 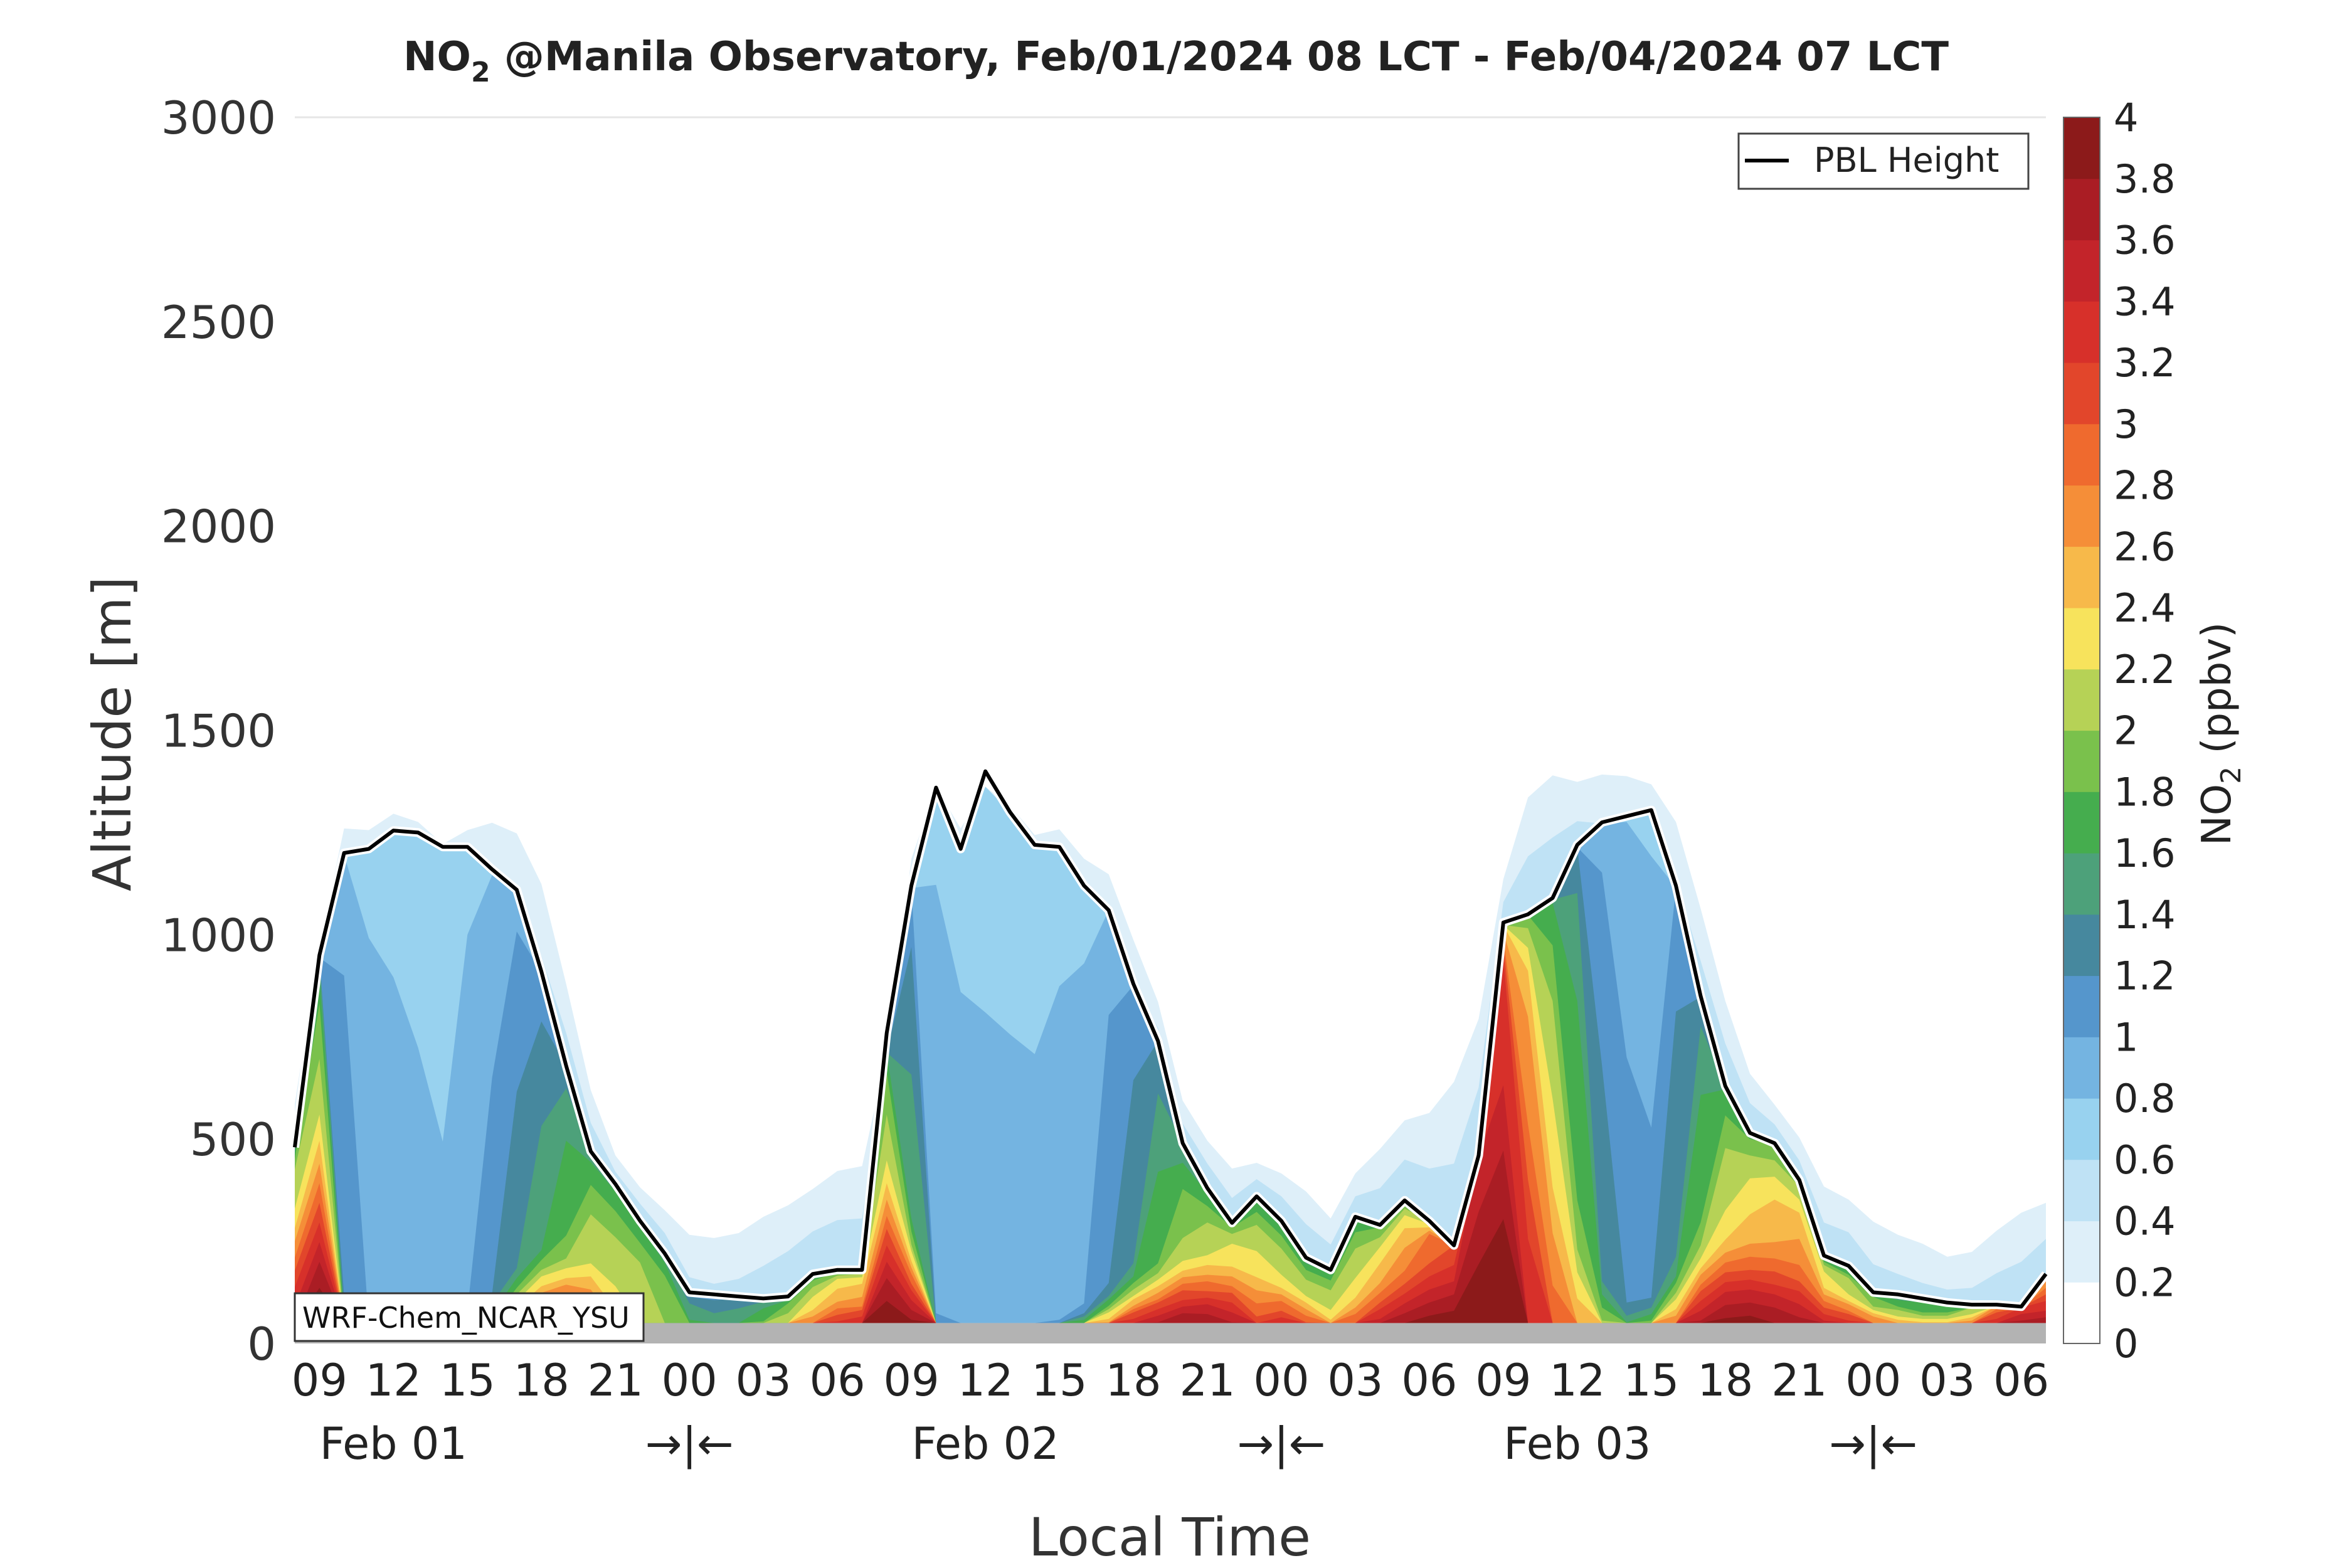 I want to click on y-tick-label-0: 0, so click(x=261, y=1344).